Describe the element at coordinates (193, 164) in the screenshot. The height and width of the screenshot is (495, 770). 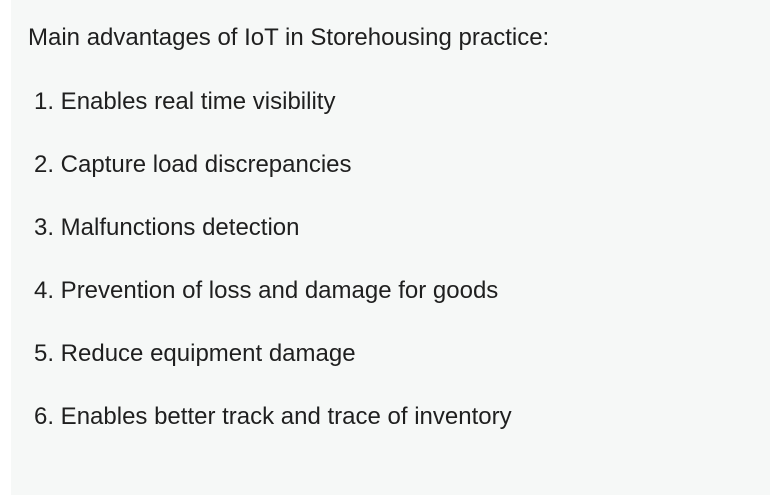
I see `list-item: 2. Capture load discrepancies` at that location.